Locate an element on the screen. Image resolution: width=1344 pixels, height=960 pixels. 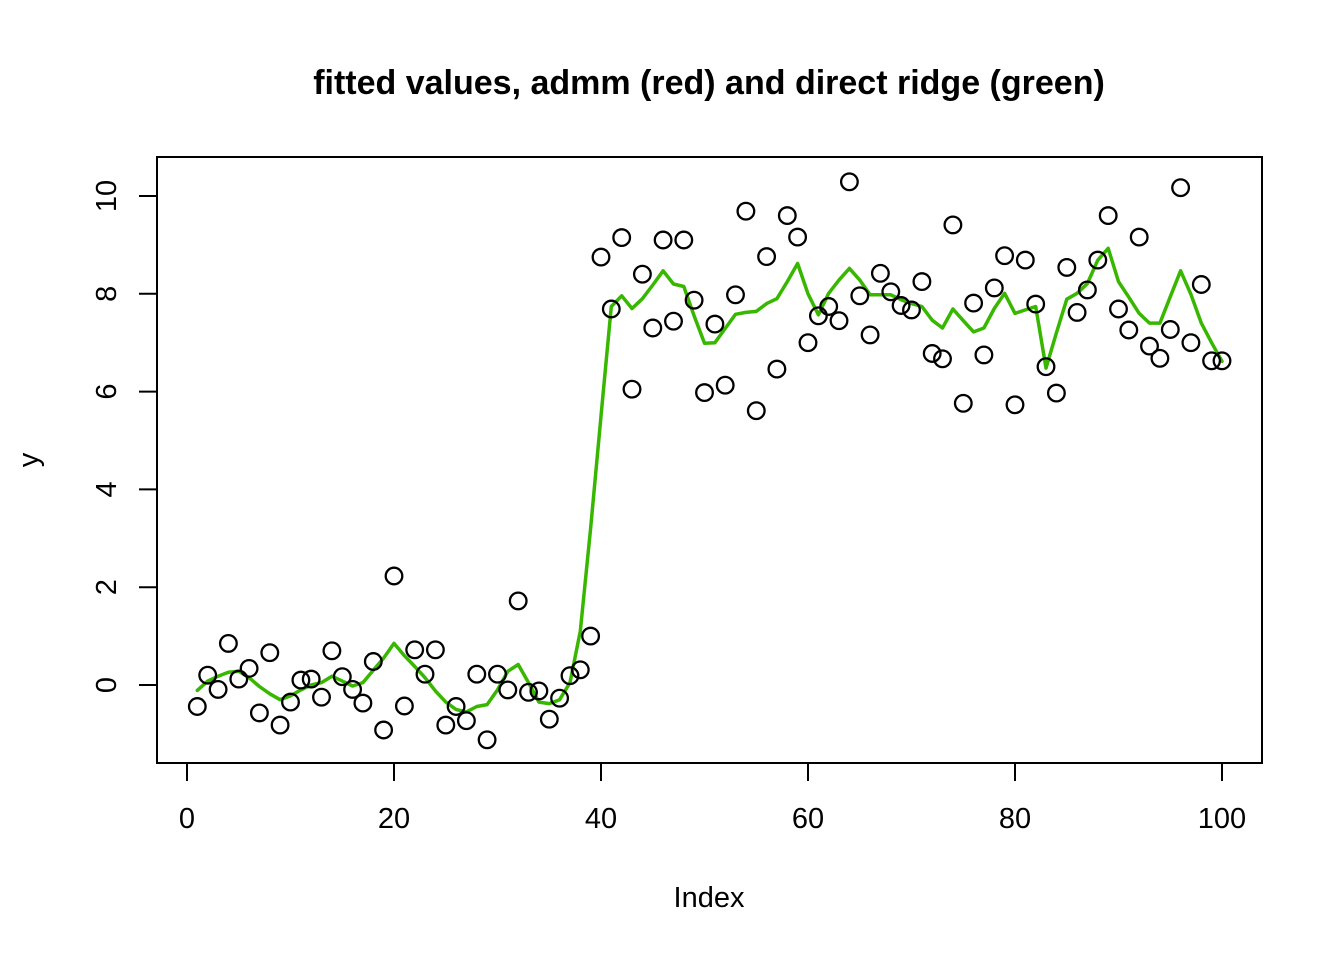
y-tick-label: 10 is located at coordinates (107, 196).